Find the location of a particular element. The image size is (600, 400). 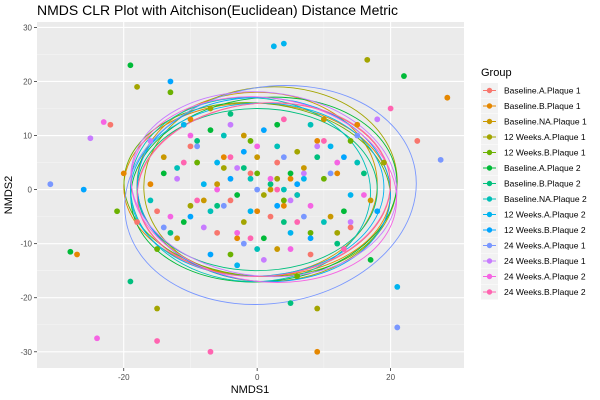

legend-label: Baseline.B.Plaque 2 is located at coordinates (542, 184).